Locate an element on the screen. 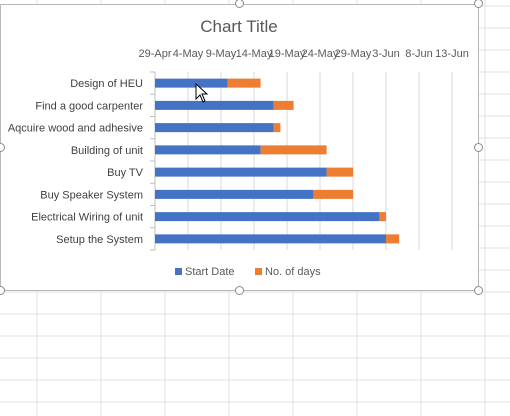 This screenshot has width=510, height=416. category-label: Aqcuire wood and adhesive is located at coordinates (75, 129).